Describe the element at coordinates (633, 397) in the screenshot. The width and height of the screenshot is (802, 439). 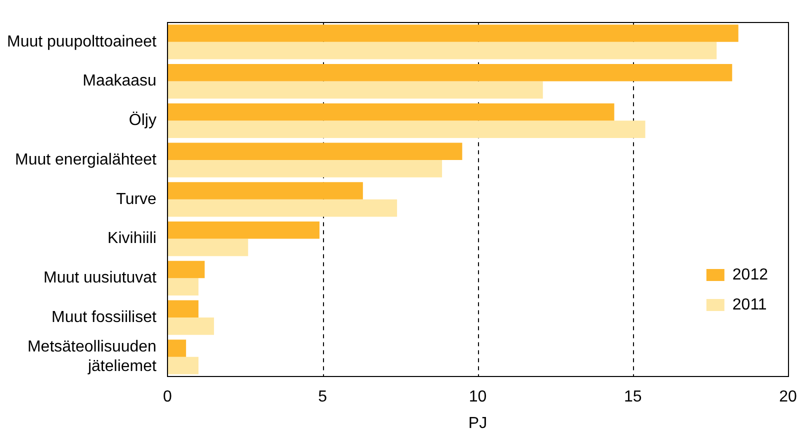
I see `x-tick-label: 15` at that location.